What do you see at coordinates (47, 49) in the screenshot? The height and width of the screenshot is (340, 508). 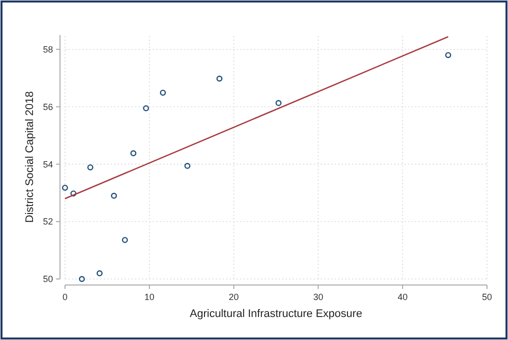 I see `y-tick-label: 58` at bounding box center [47, 49].